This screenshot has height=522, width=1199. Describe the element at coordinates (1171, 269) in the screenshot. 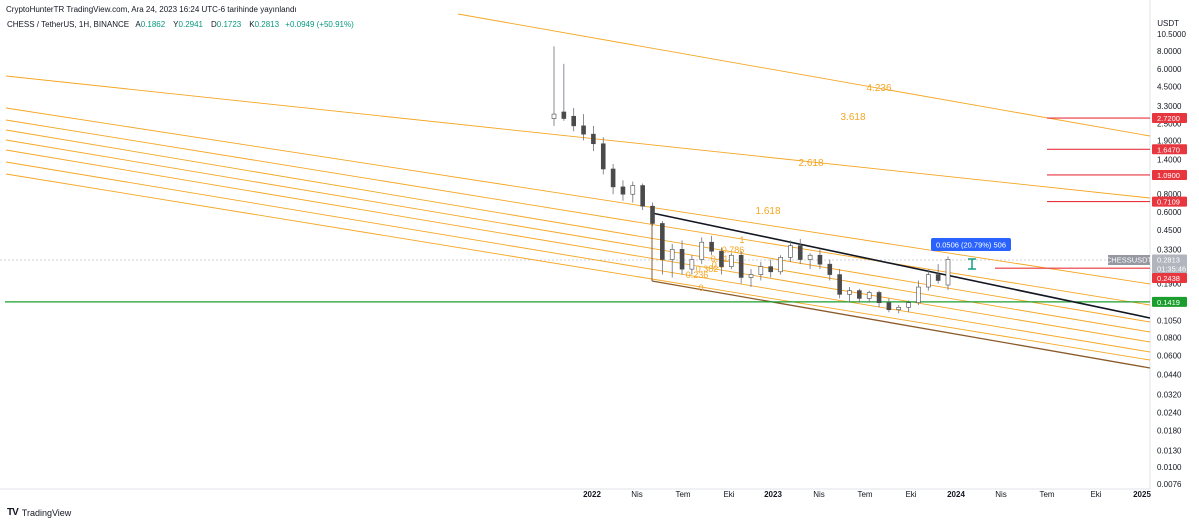

I see `price-label-text: 01:35:46` at that location.